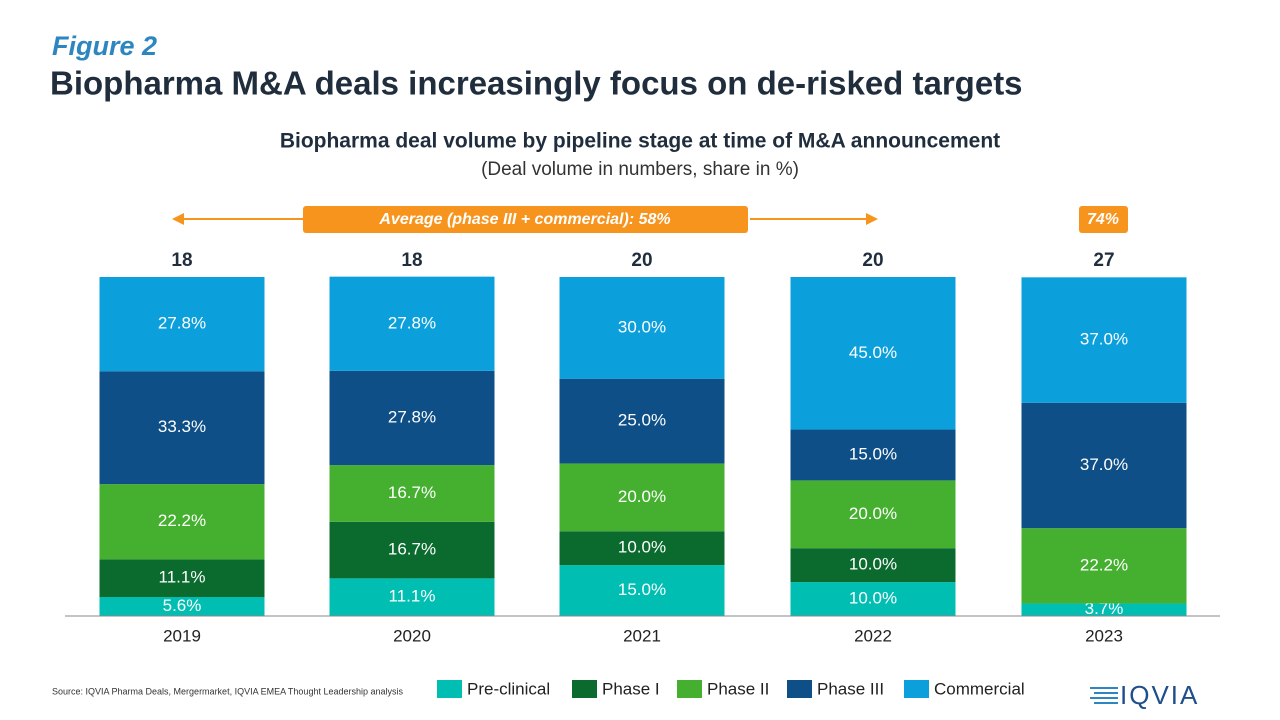  I want to click on x-tick-label: 2023, so click(1104, 635).